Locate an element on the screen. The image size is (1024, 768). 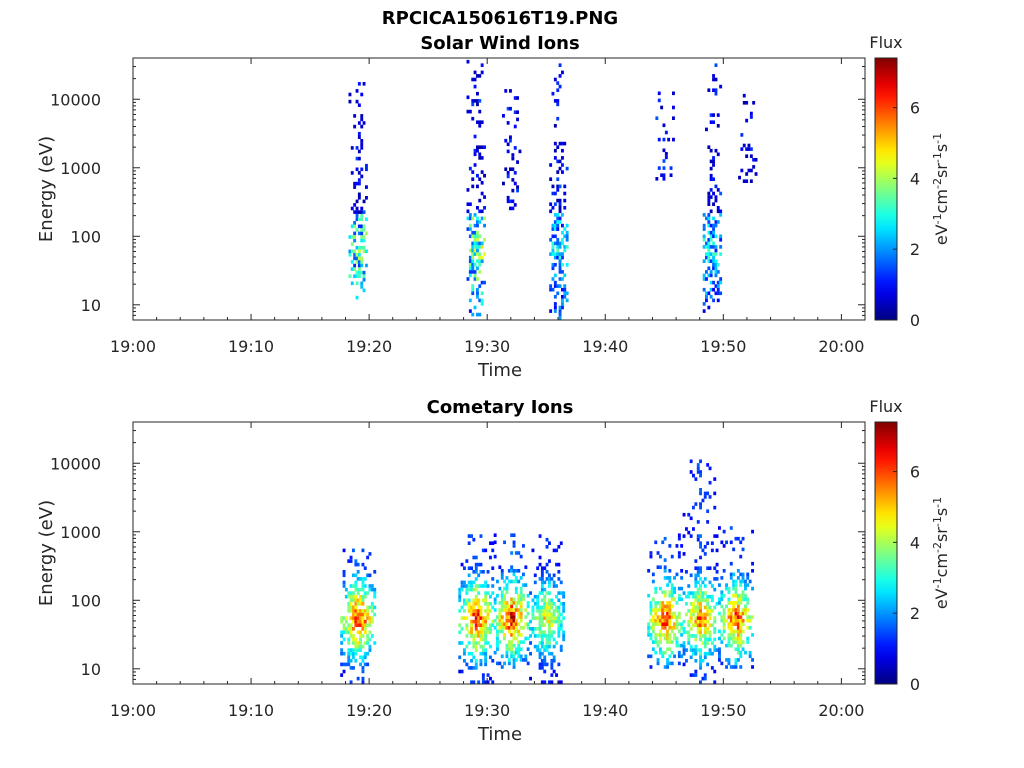
y-tick-label: 100 is located at coordinates (85, 600).